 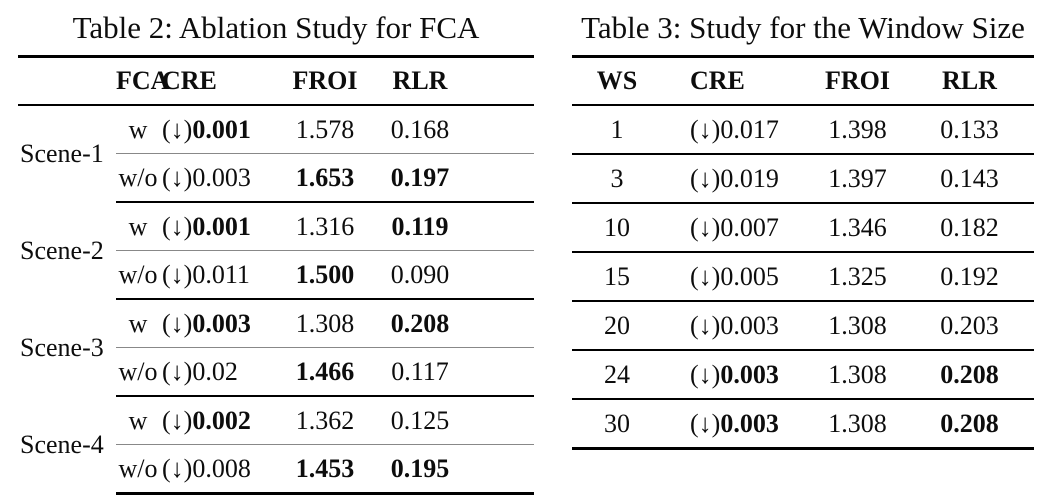 I want to click on table-row: 10 (↓)0.007 1.346 0.182, so click(x=803, y=228).